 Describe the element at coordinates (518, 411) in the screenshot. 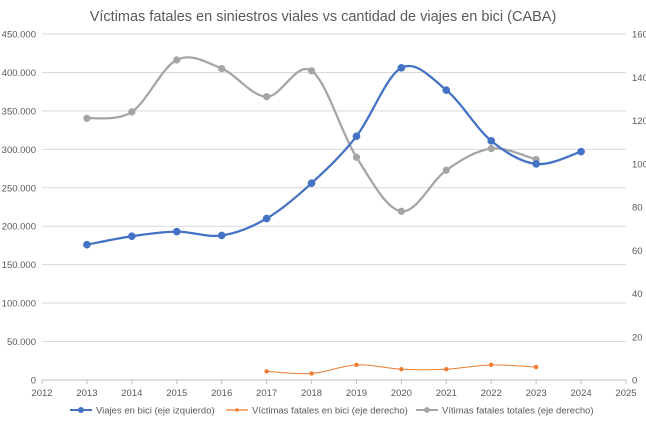

I see `legend-label: Vítimas fatales totales (eje derecho)` at that location.